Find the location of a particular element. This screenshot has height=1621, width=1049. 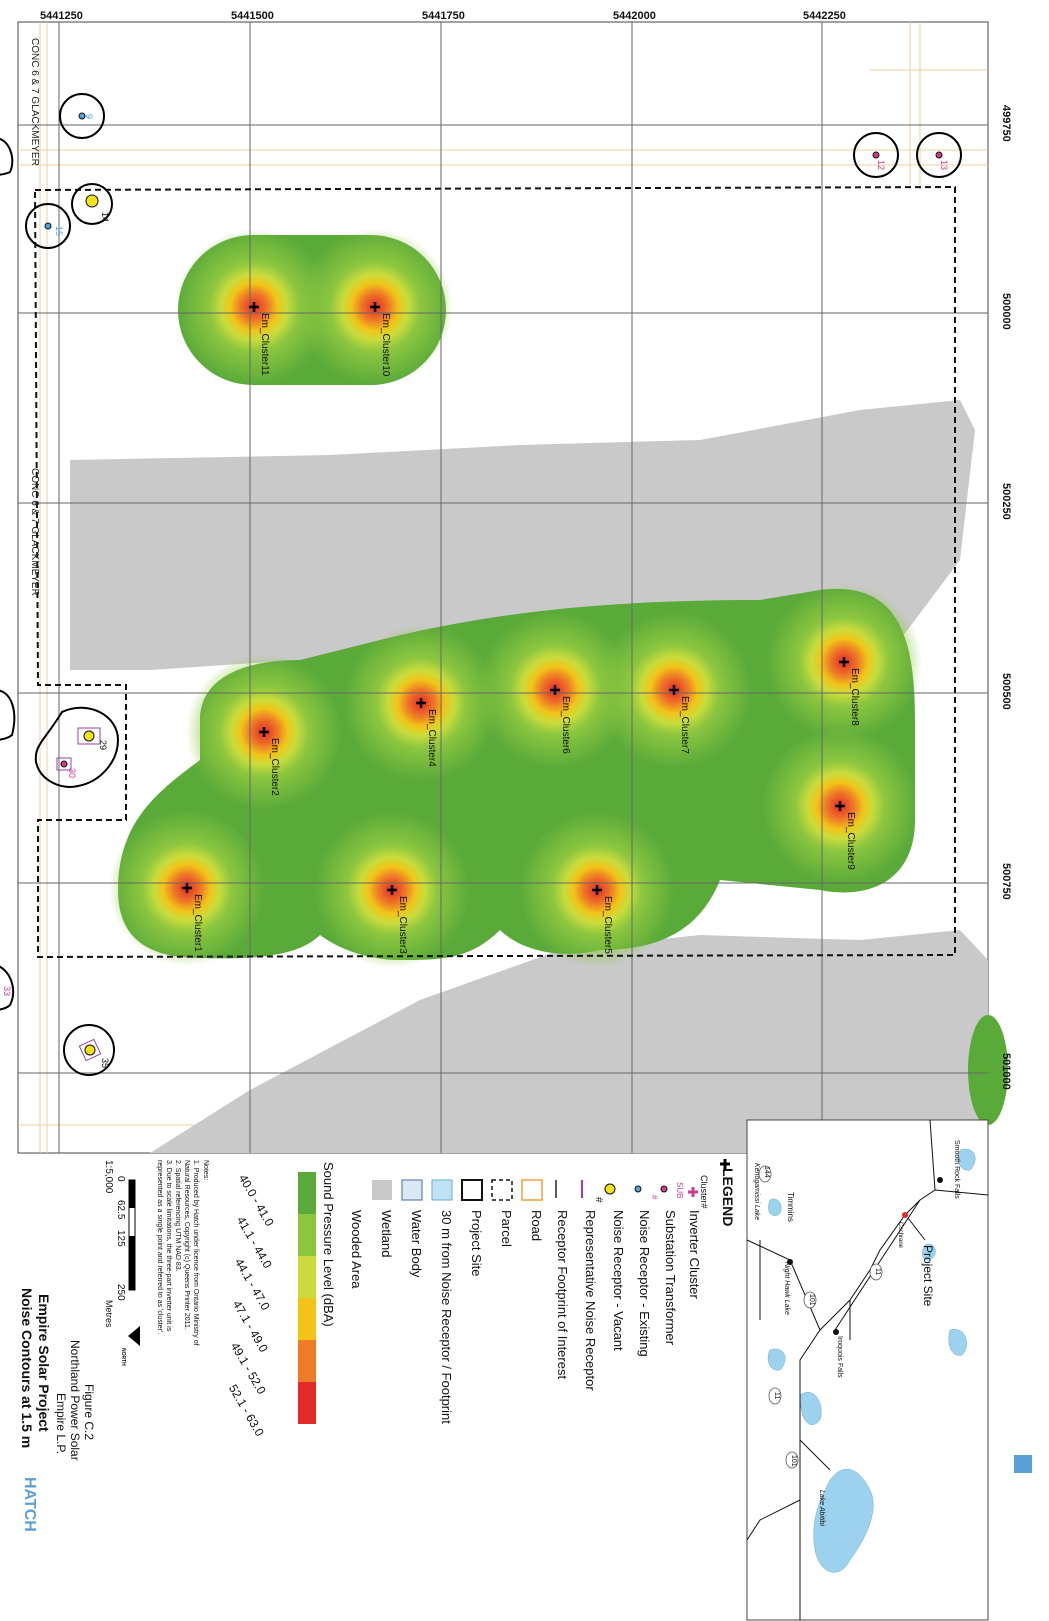

scale-label: 62.5 is located at coordinates (120, 1210).